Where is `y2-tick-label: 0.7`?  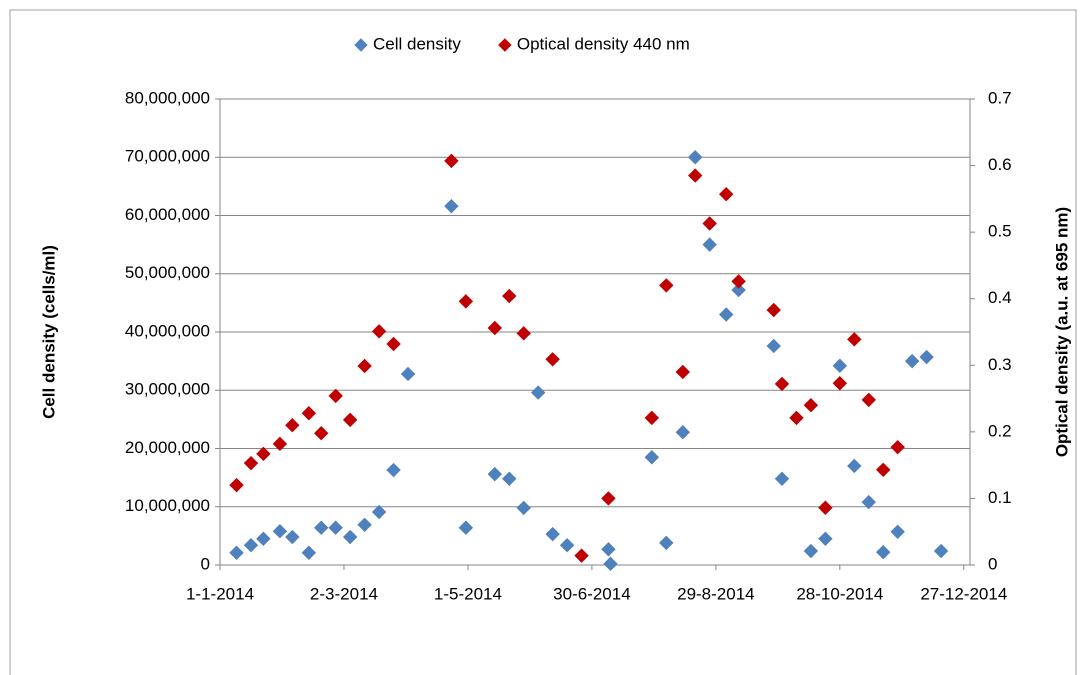 y2-tick-label: 0.7 is located at coordinates (1000, 97).